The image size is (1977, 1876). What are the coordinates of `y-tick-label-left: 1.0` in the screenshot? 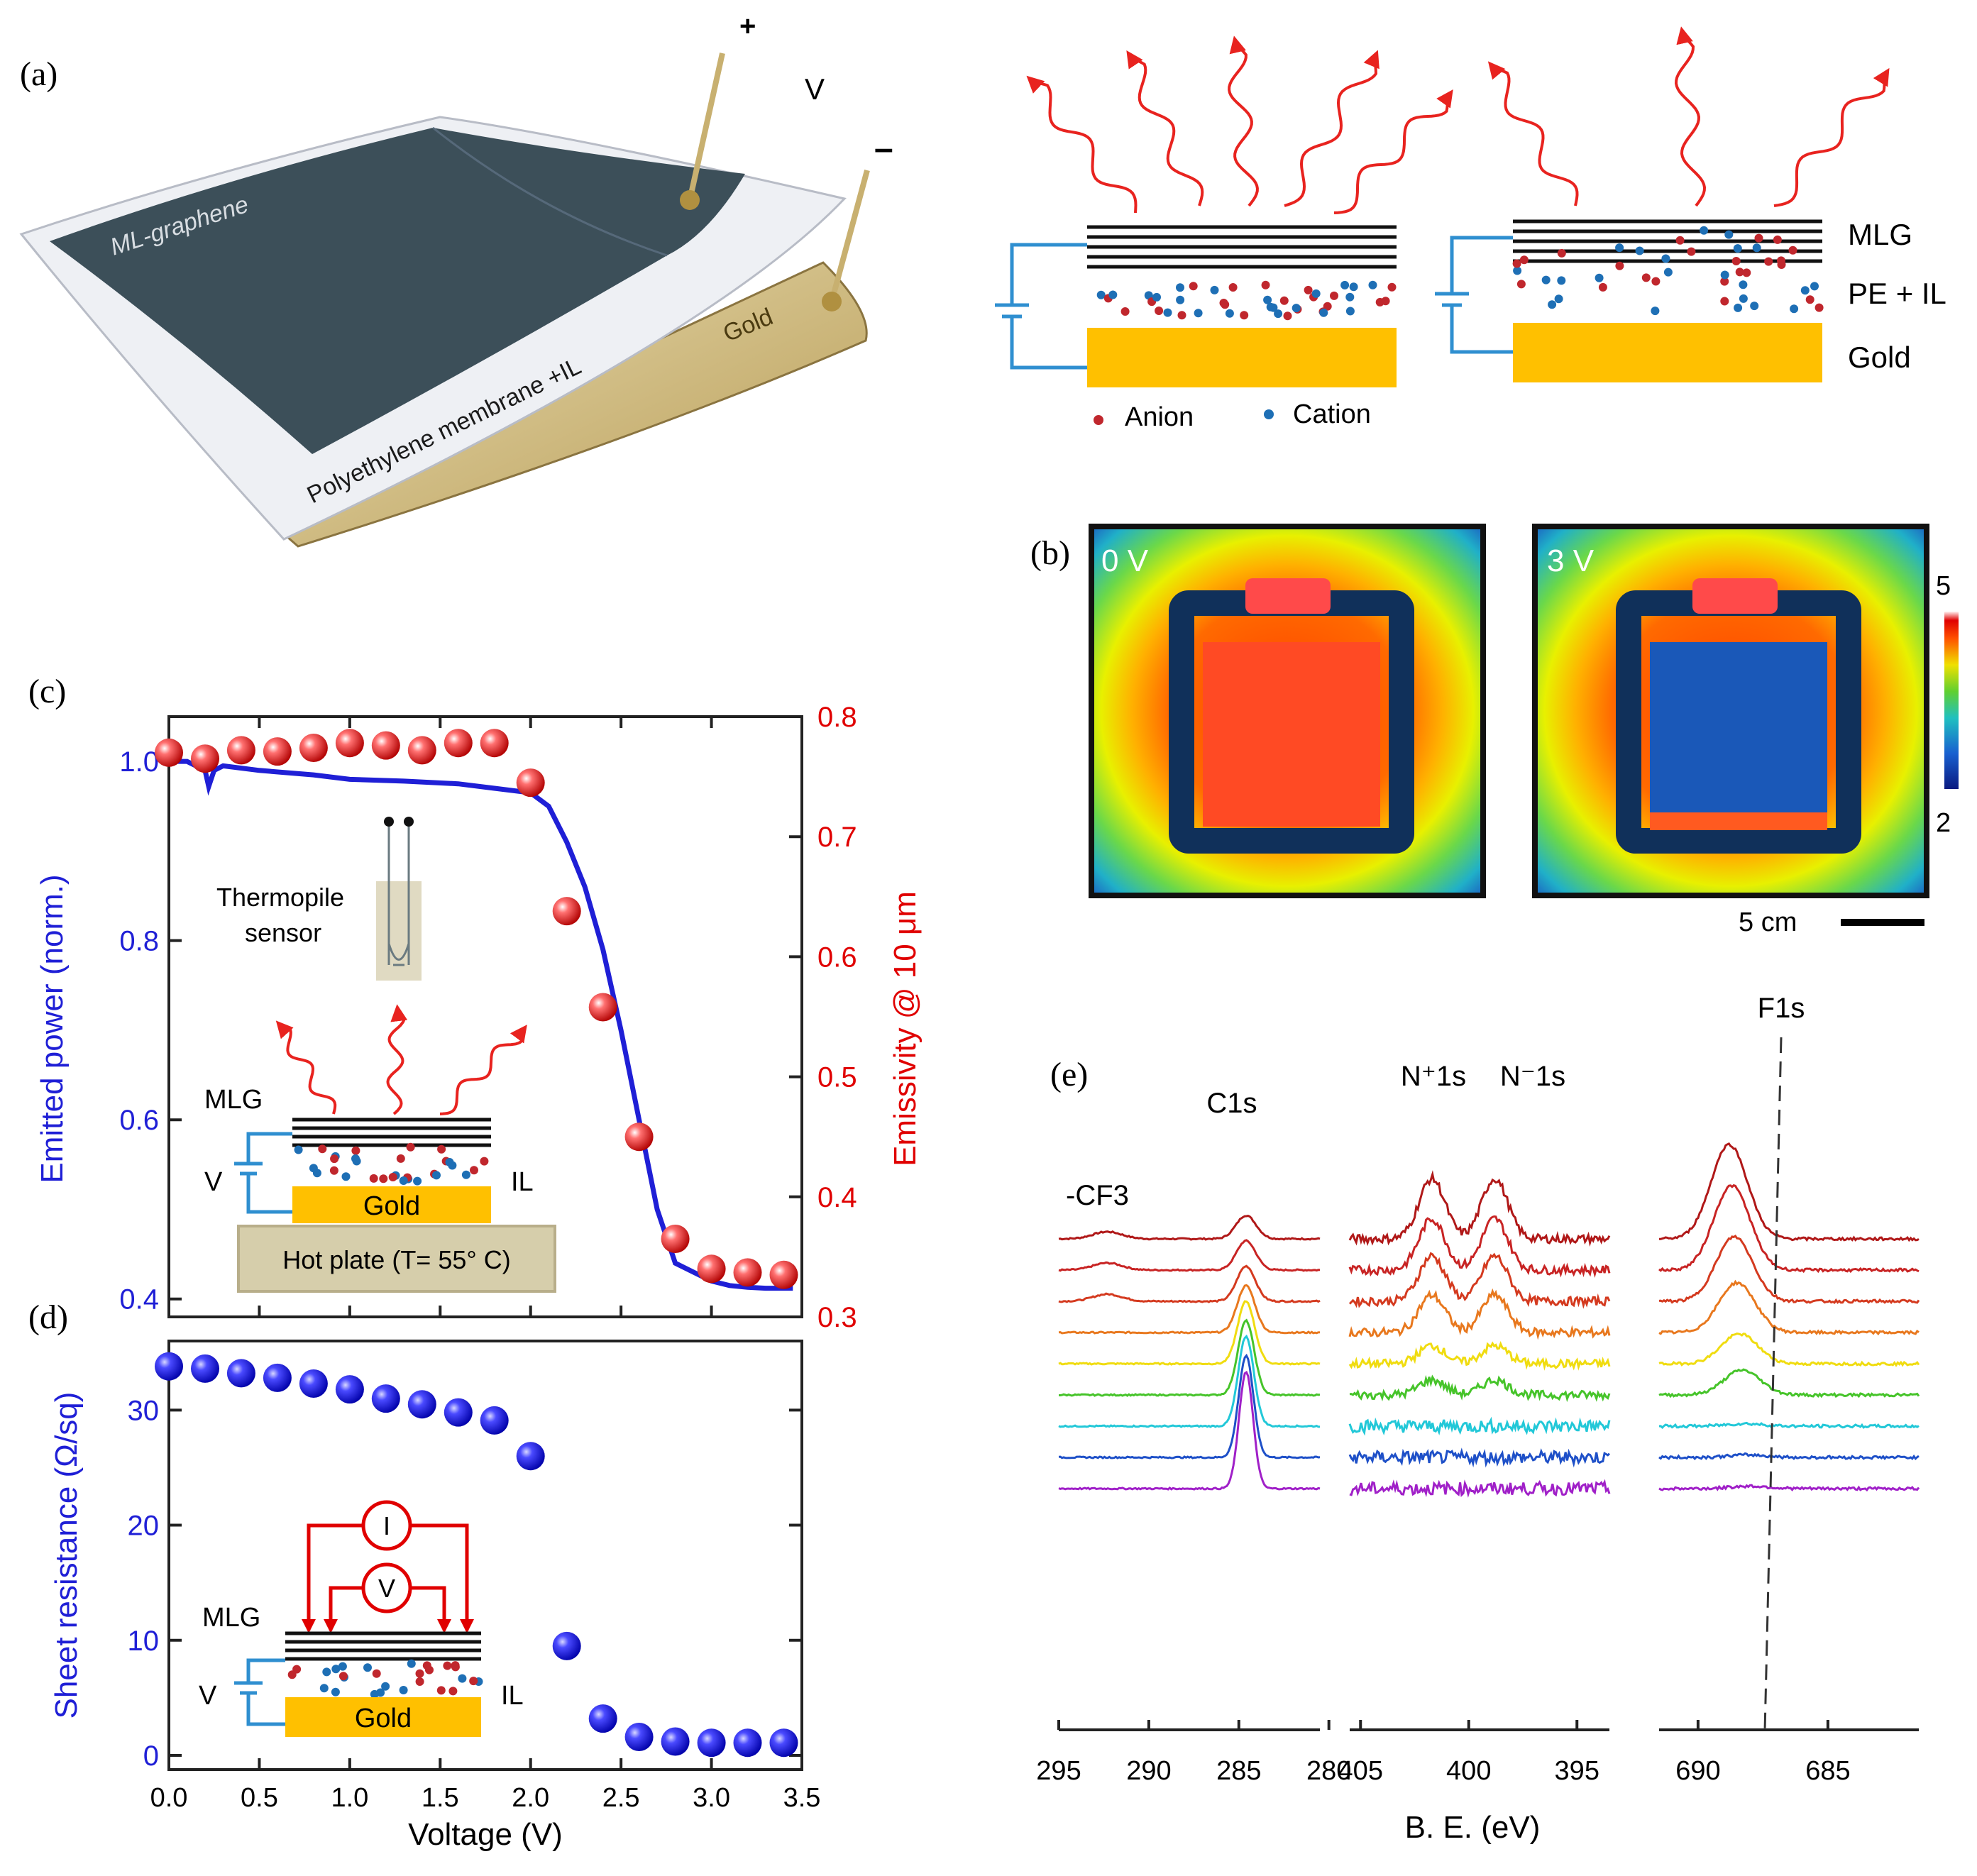 It's located at (139, 762).